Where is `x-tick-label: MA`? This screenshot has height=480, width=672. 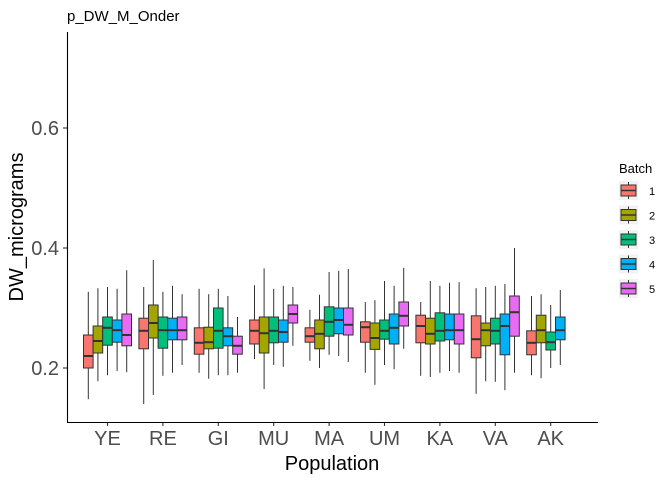 x-tick-label: MA is located at coordinates (329, 439).